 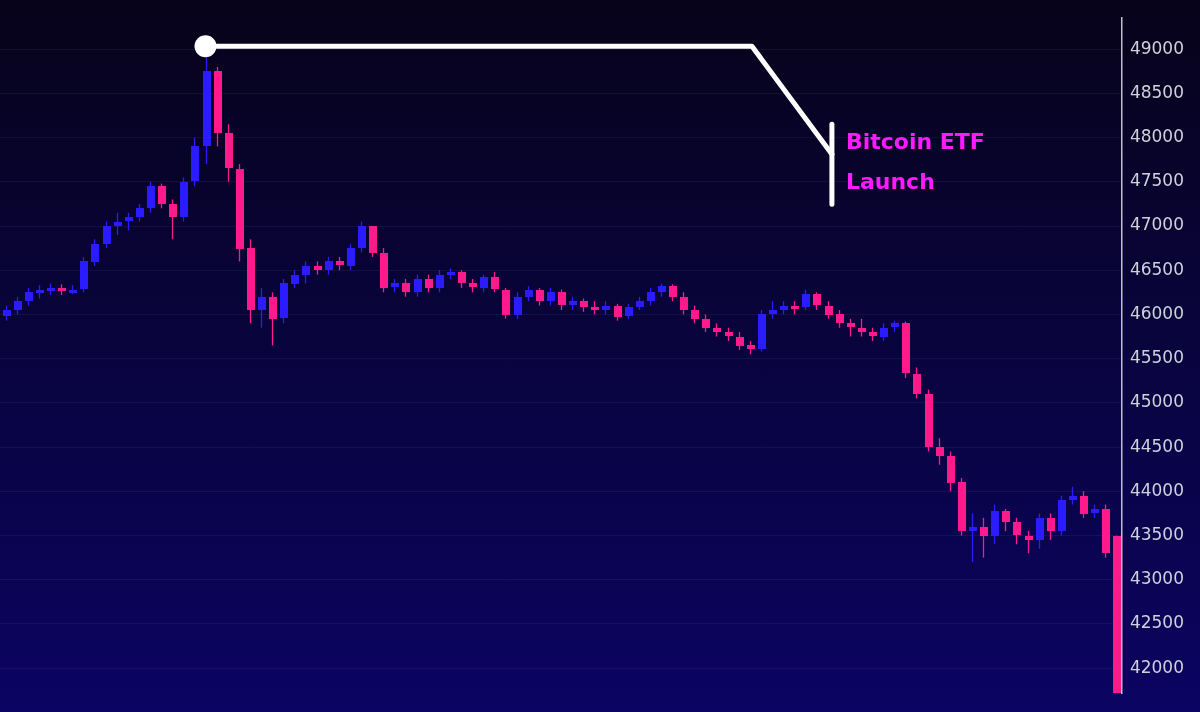 What do you see at coordinates (1157, 224) in the screenshot?
I see `y-tick-label: 47000` at bounding box center [1157, 224].